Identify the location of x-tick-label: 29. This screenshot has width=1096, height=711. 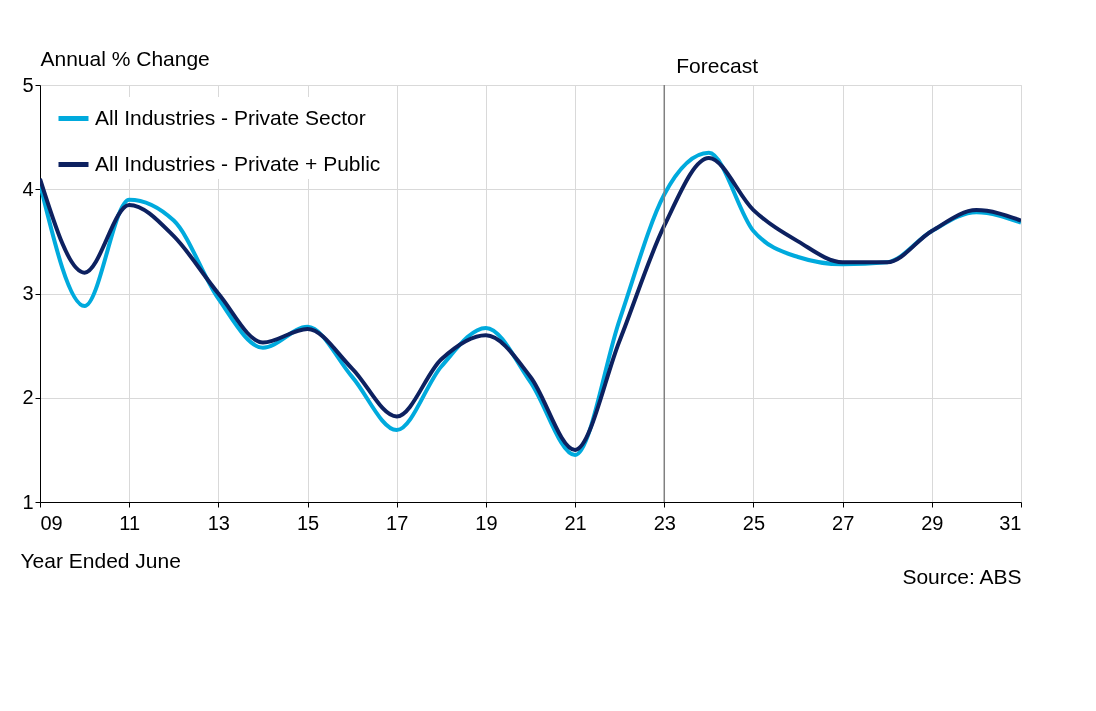
(932, 522).